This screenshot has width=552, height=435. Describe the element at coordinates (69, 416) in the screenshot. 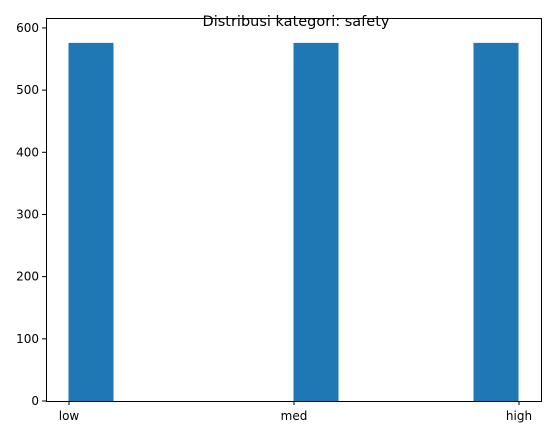

I see `x-tick-label-low: low` at that location.